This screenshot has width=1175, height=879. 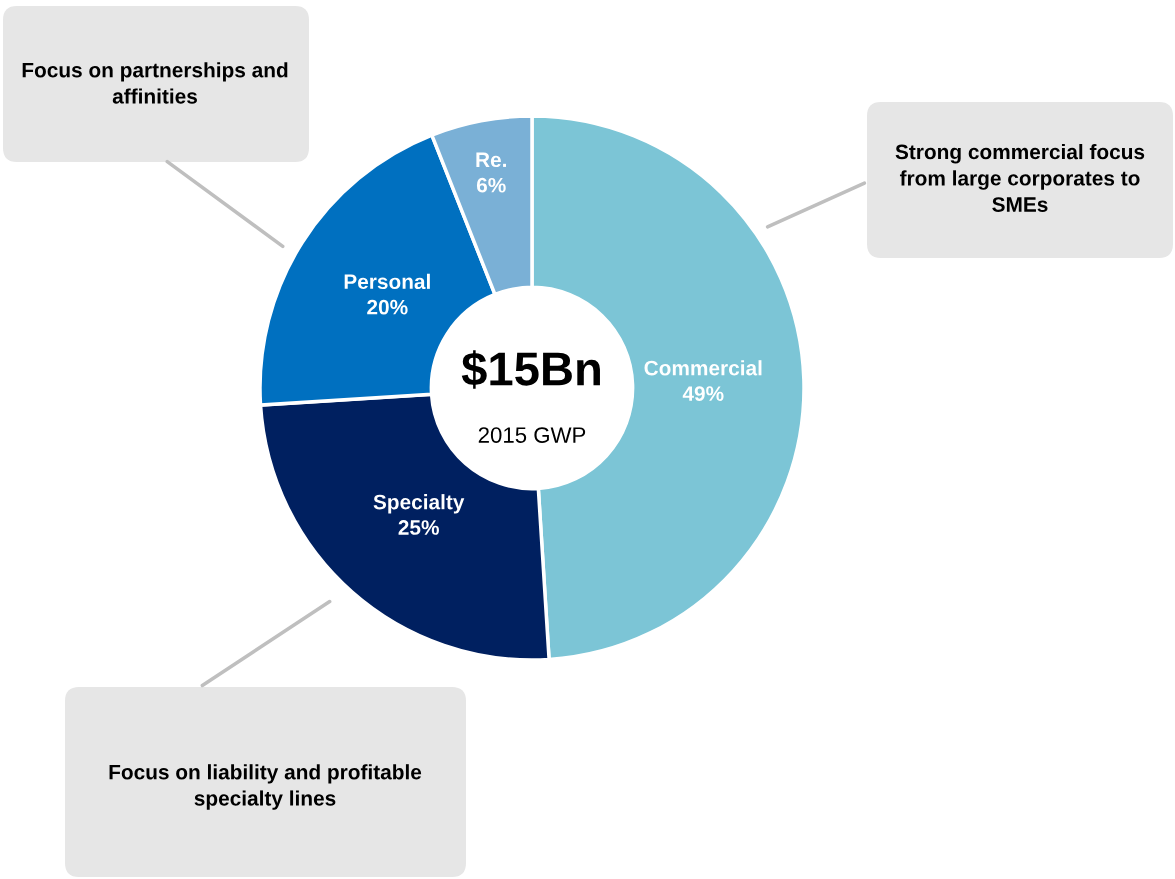 What do you see at coordinates (419, 504) in the screenshot?
I see `slice-label: Specialty` at bounding box center [419, 504].